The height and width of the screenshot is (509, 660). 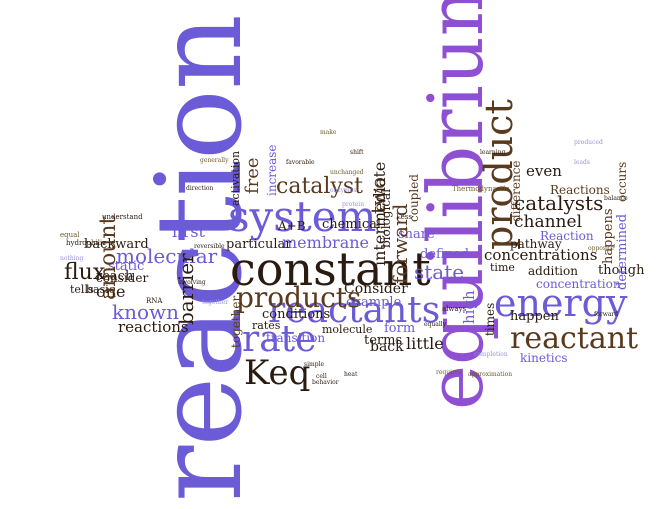 What do you see at coordinates (325, 382) in the screenshot?
I see `word-behavior: behavior` at bounding box center [325, 382].